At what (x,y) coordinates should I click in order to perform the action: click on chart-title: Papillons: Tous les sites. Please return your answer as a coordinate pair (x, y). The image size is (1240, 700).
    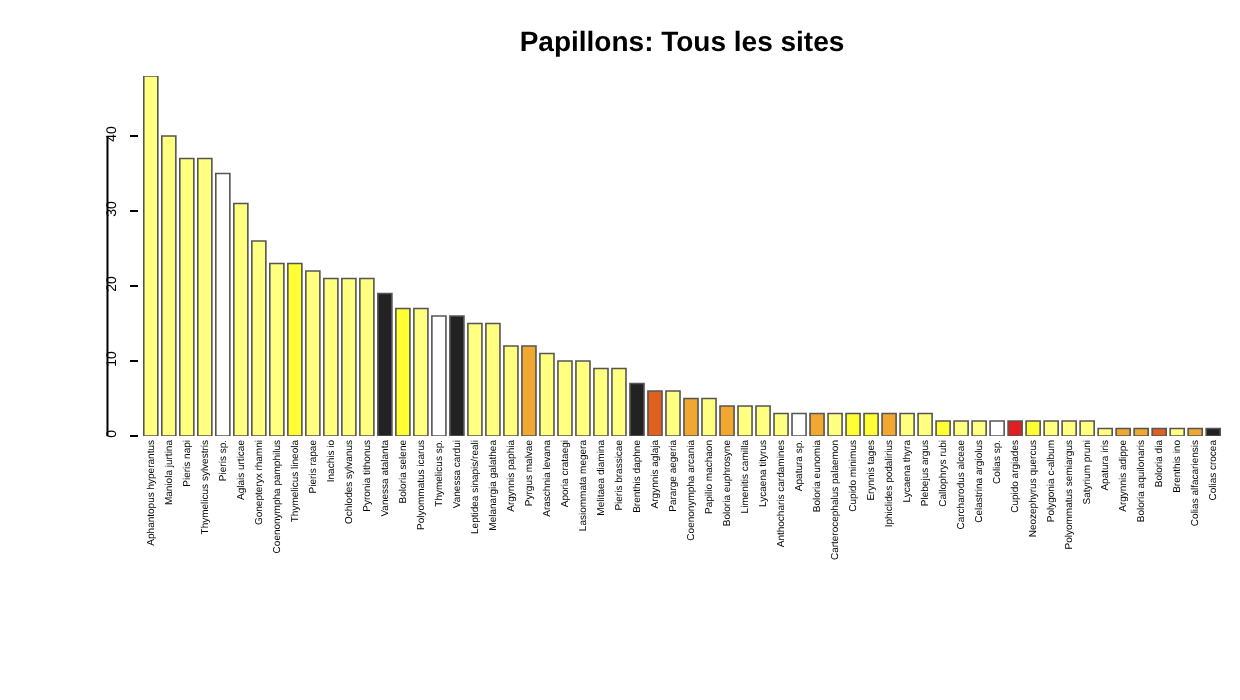
    Looking at the image, I should click on (682, 41).